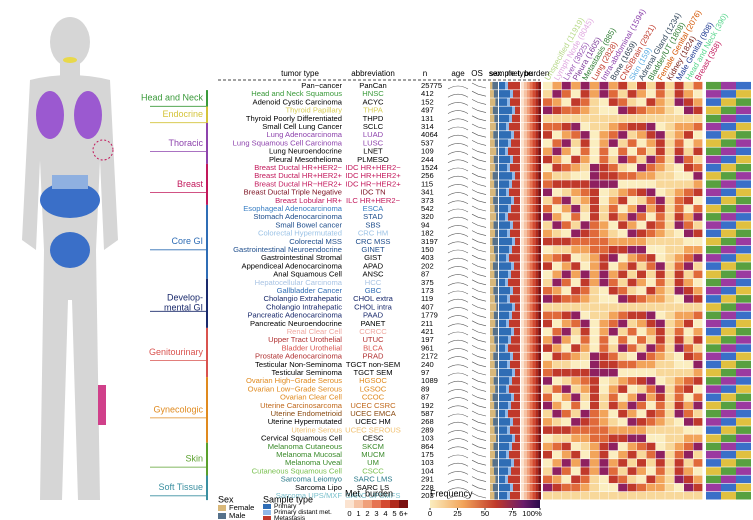 The image size is (753, 520). Describe the element at coordinates (373, 290) in the screenshot. I see `abbreviation: GBC` at that location.